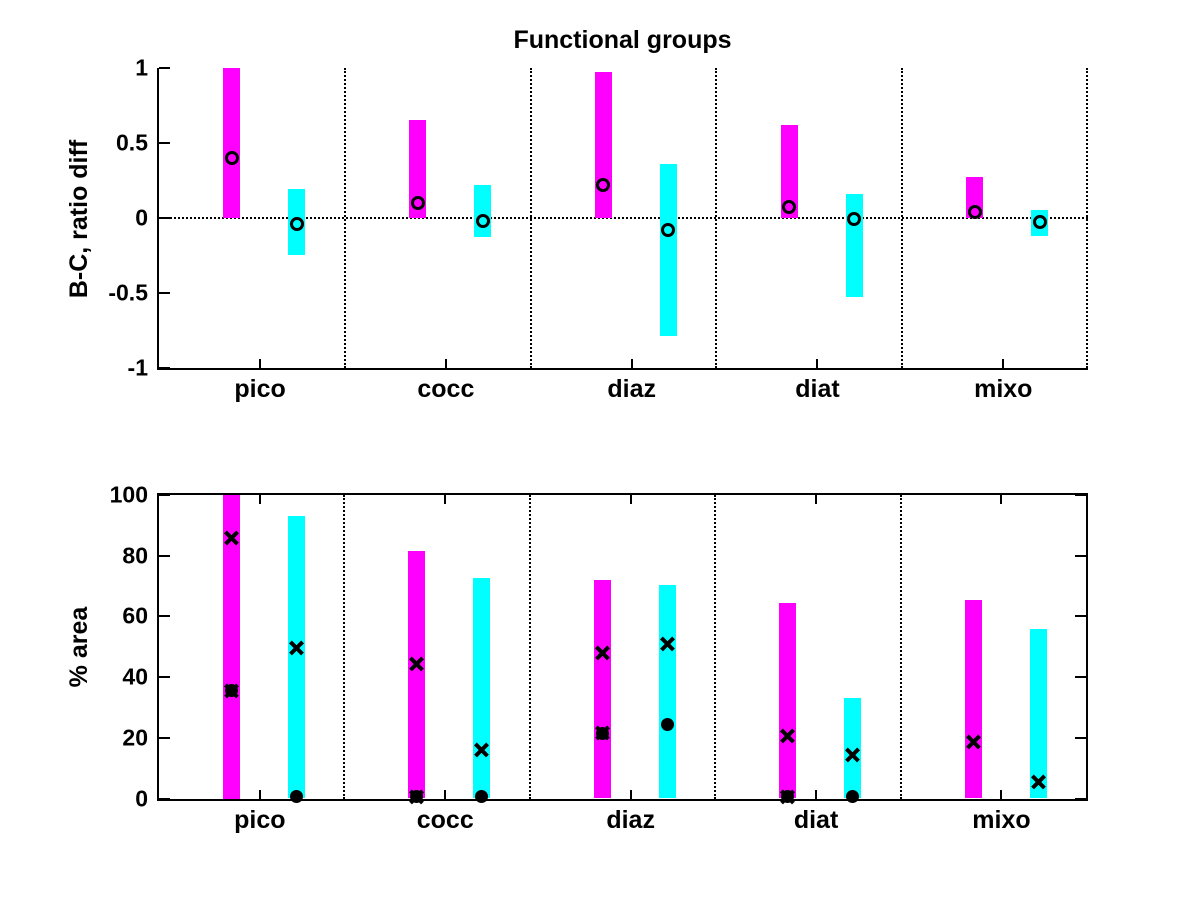 The image size is (1200, 900). I want to click on y-tick-label: 100, so click(128, 494).